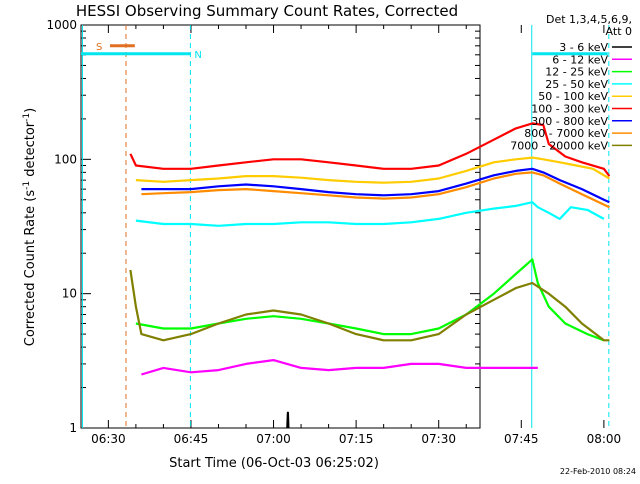  What do you see at coordinates (30, 268) in the screenshot?
I see `y-axis-label-main: Corrected Count Rate (s` at bounding box center [30, 268].